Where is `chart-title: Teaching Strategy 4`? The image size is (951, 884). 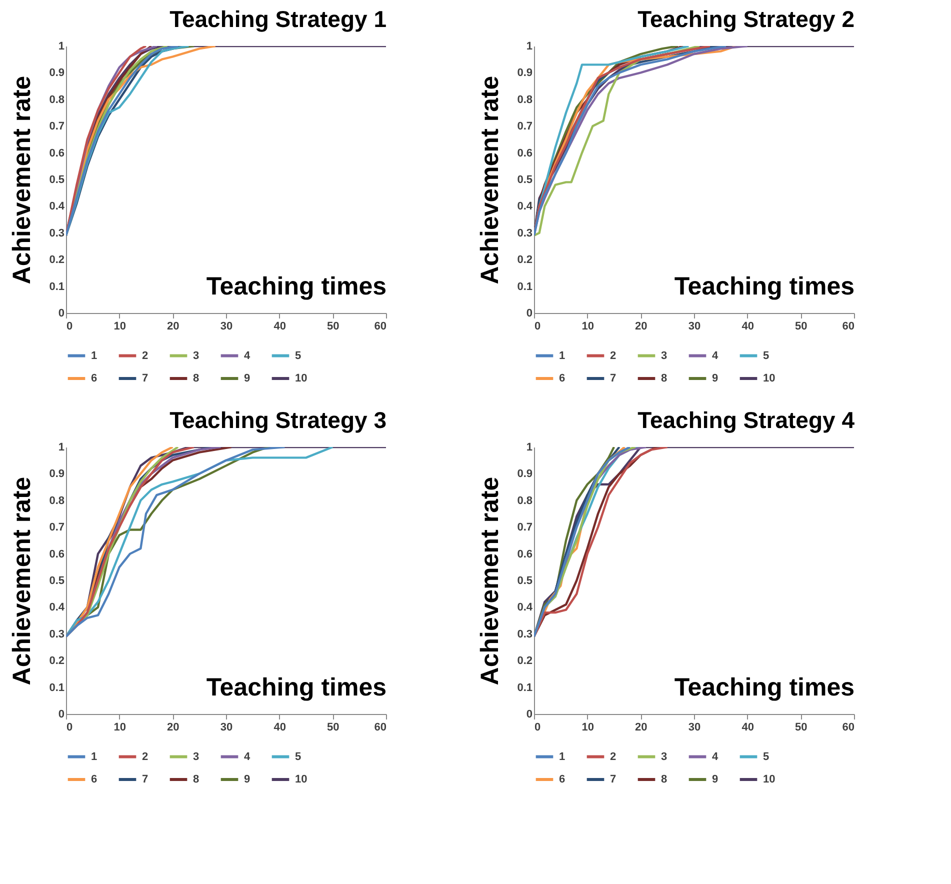
chart-title: Teaching Strategy 4 is located at coordinates (746, 420).